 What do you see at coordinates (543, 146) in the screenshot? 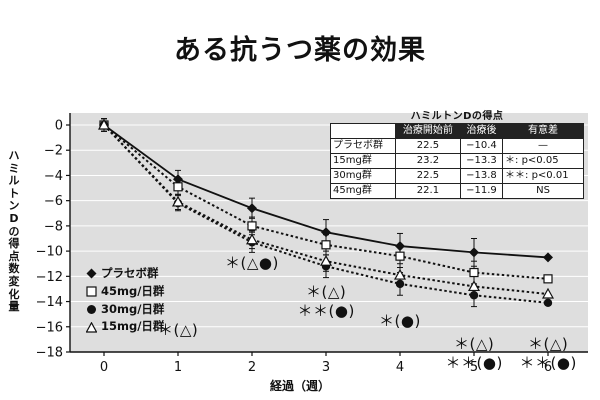
I see `table-cell: —` at bounding box center [543, 146].